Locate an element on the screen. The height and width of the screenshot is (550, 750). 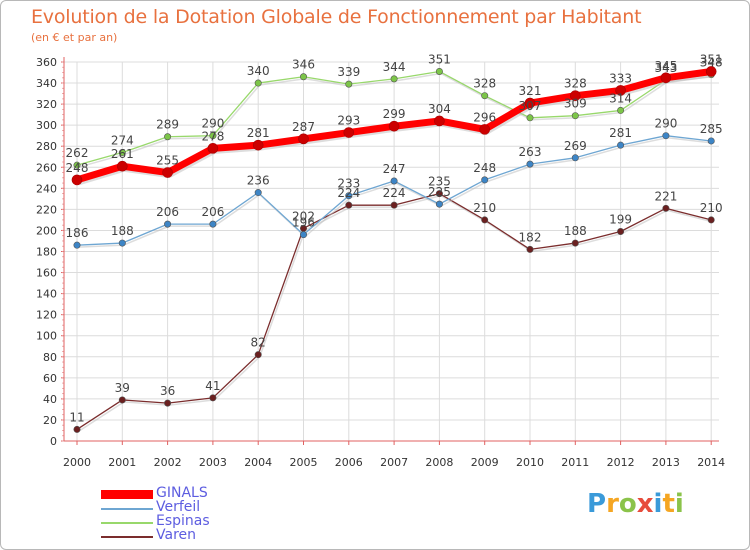
data-label: 285 is located at coordinates (711, 129).